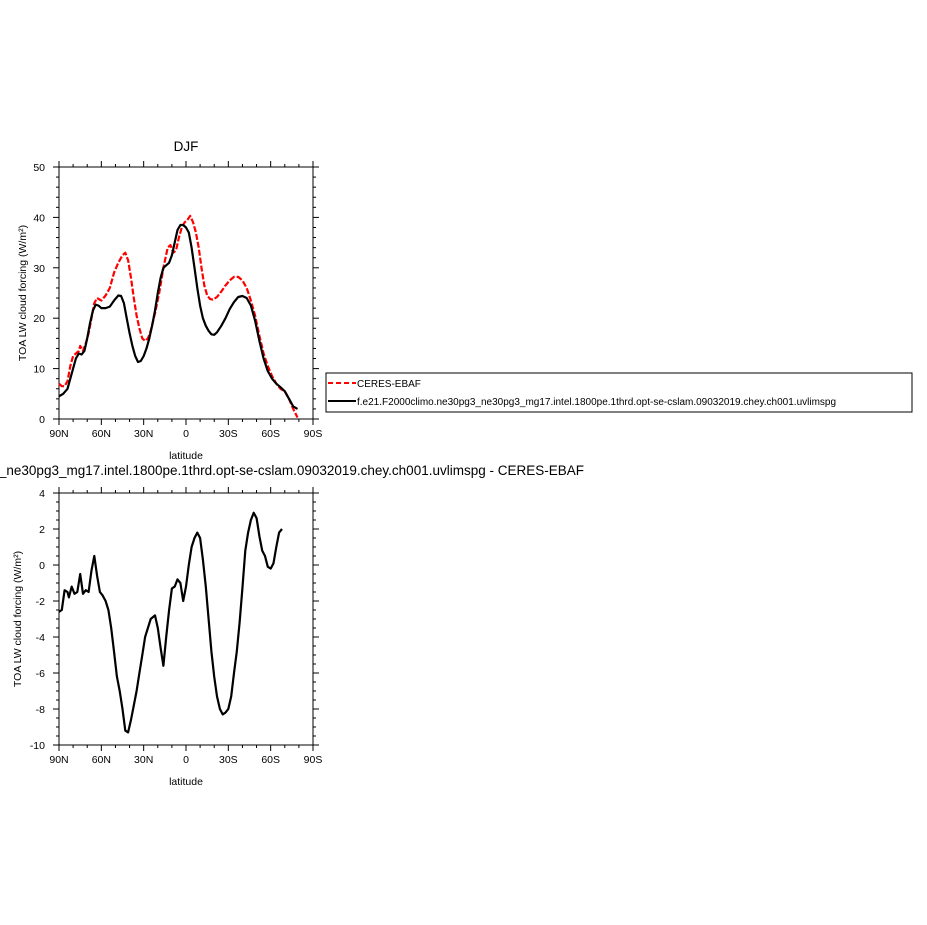  I want to click on y-tick-label: 4, so click(42, 494).